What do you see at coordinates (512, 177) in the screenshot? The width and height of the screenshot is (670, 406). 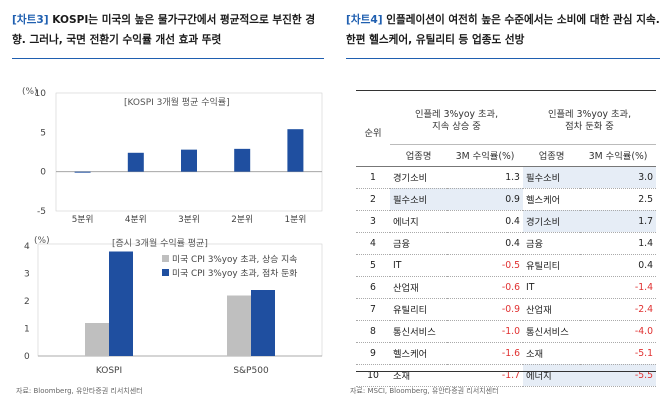 I see `return-value-rising: 1.3` at bounding box center [512, 177].